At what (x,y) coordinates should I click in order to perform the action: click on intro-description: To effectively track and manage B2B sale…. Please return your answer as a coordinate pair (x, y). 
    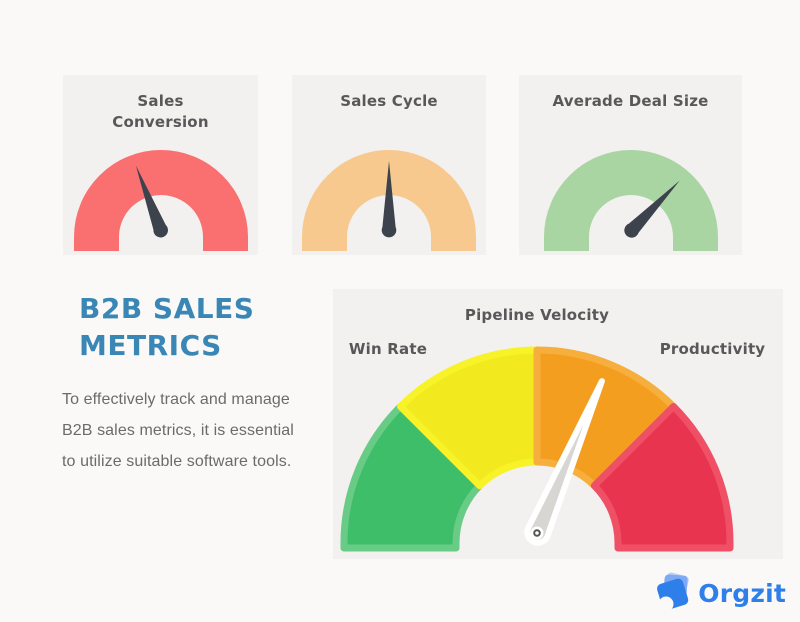
    Looking at the image, I should click on (202, 430).